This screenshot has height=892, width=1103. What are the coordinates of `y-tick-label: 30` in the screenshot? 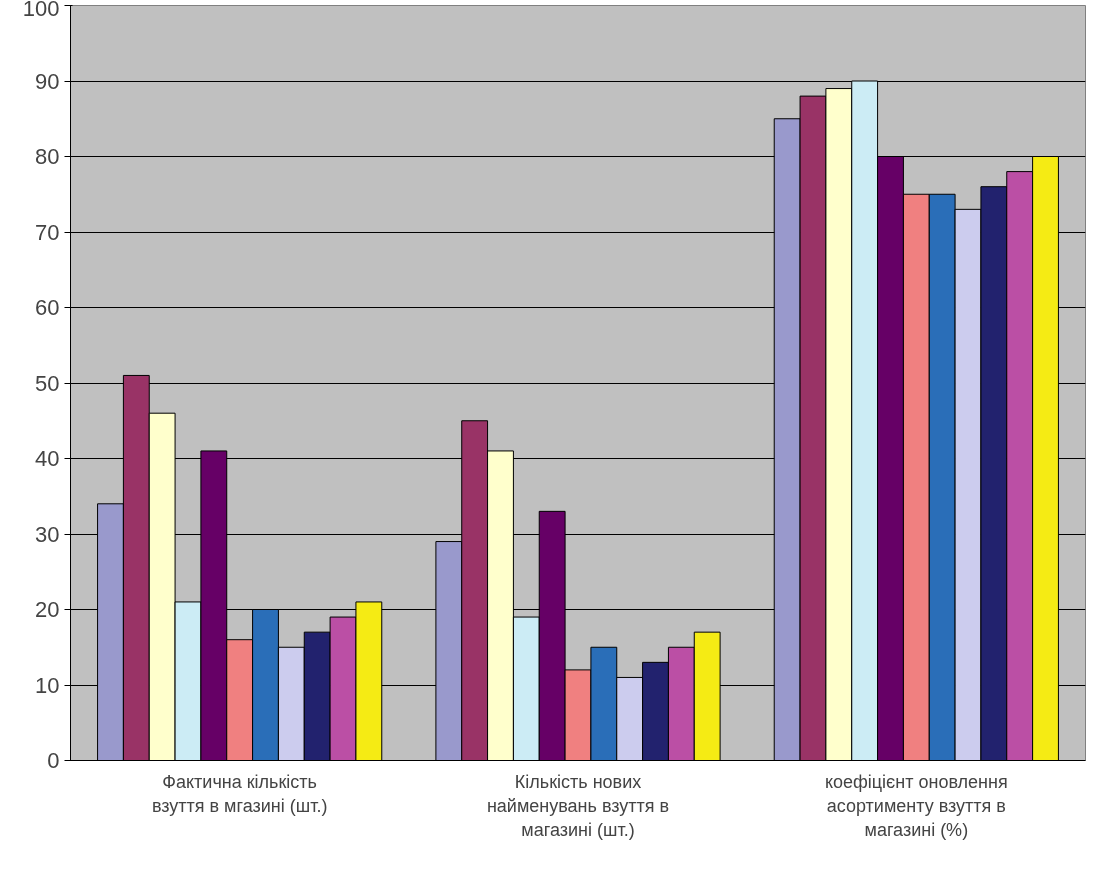 It's located at (47, 534).